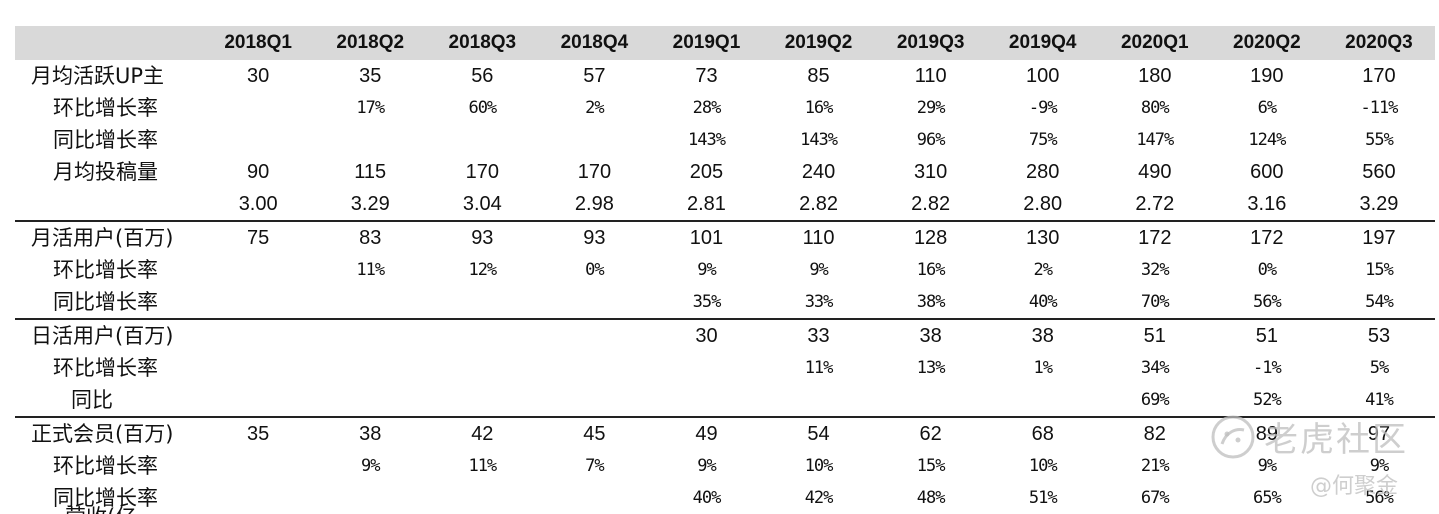 The image size is (1439, 514). I want to click on table-cell: 38%, so click(931, 302).